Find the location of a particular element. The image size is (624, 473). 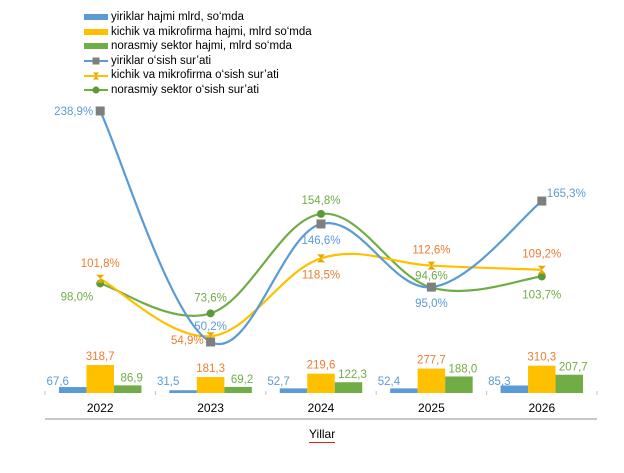

legend-label: norasmiy sektor o‘sish sur’ati is located at coordinates (185, 89).